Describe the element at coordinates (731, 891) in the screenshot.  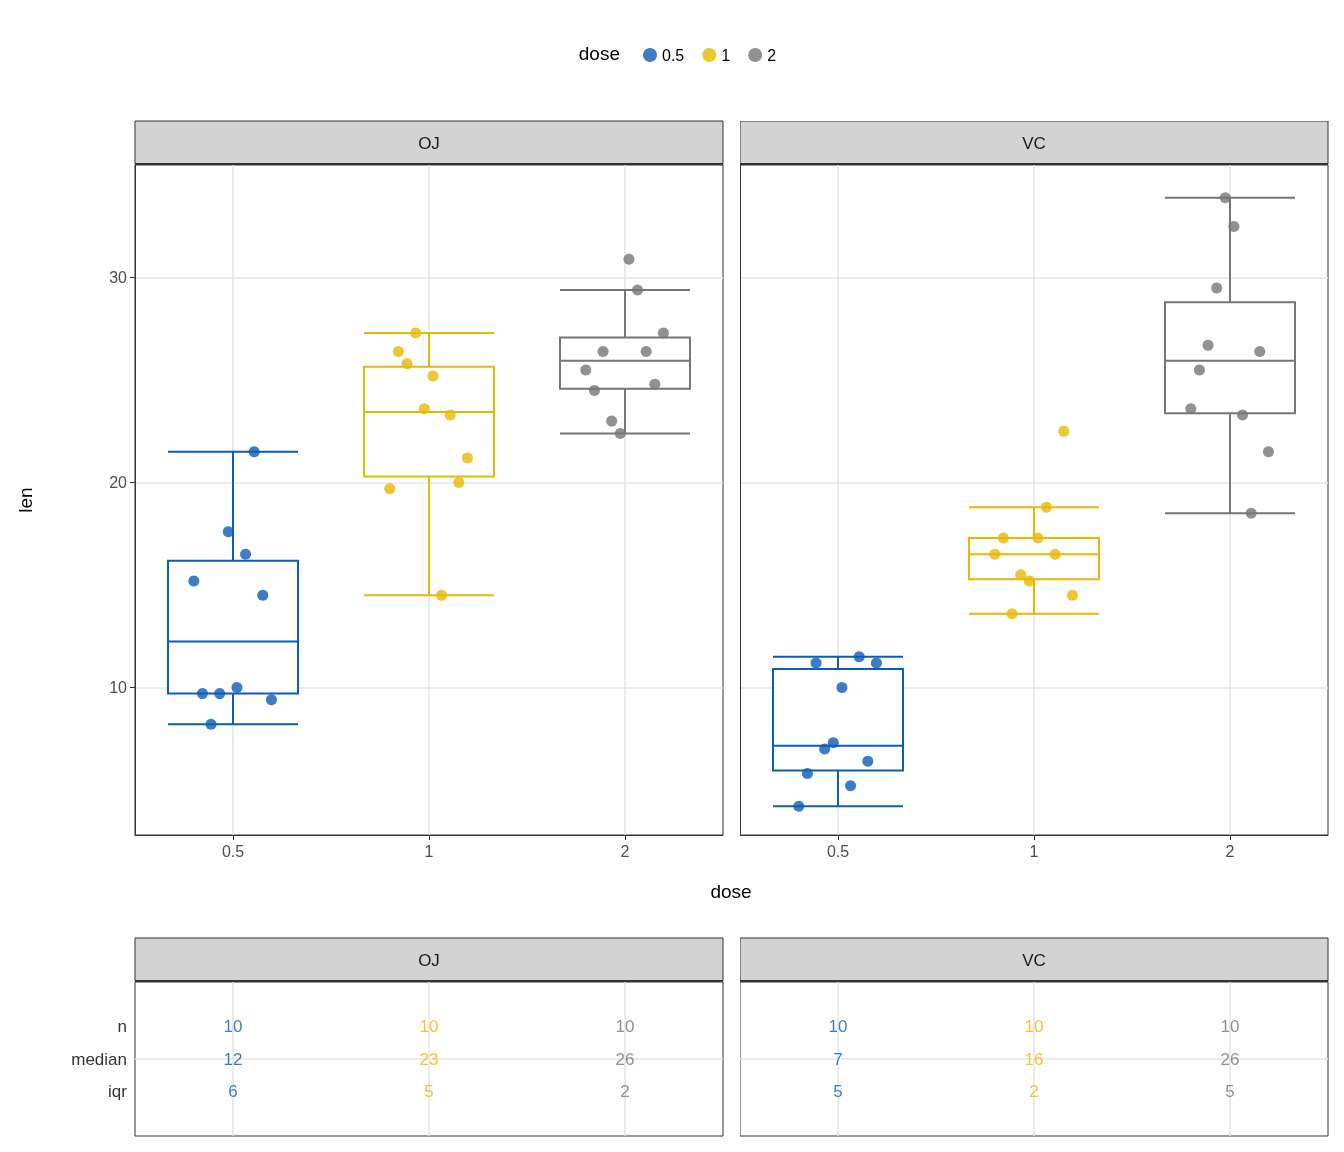
I see `x-axis-title: dose` at that location.